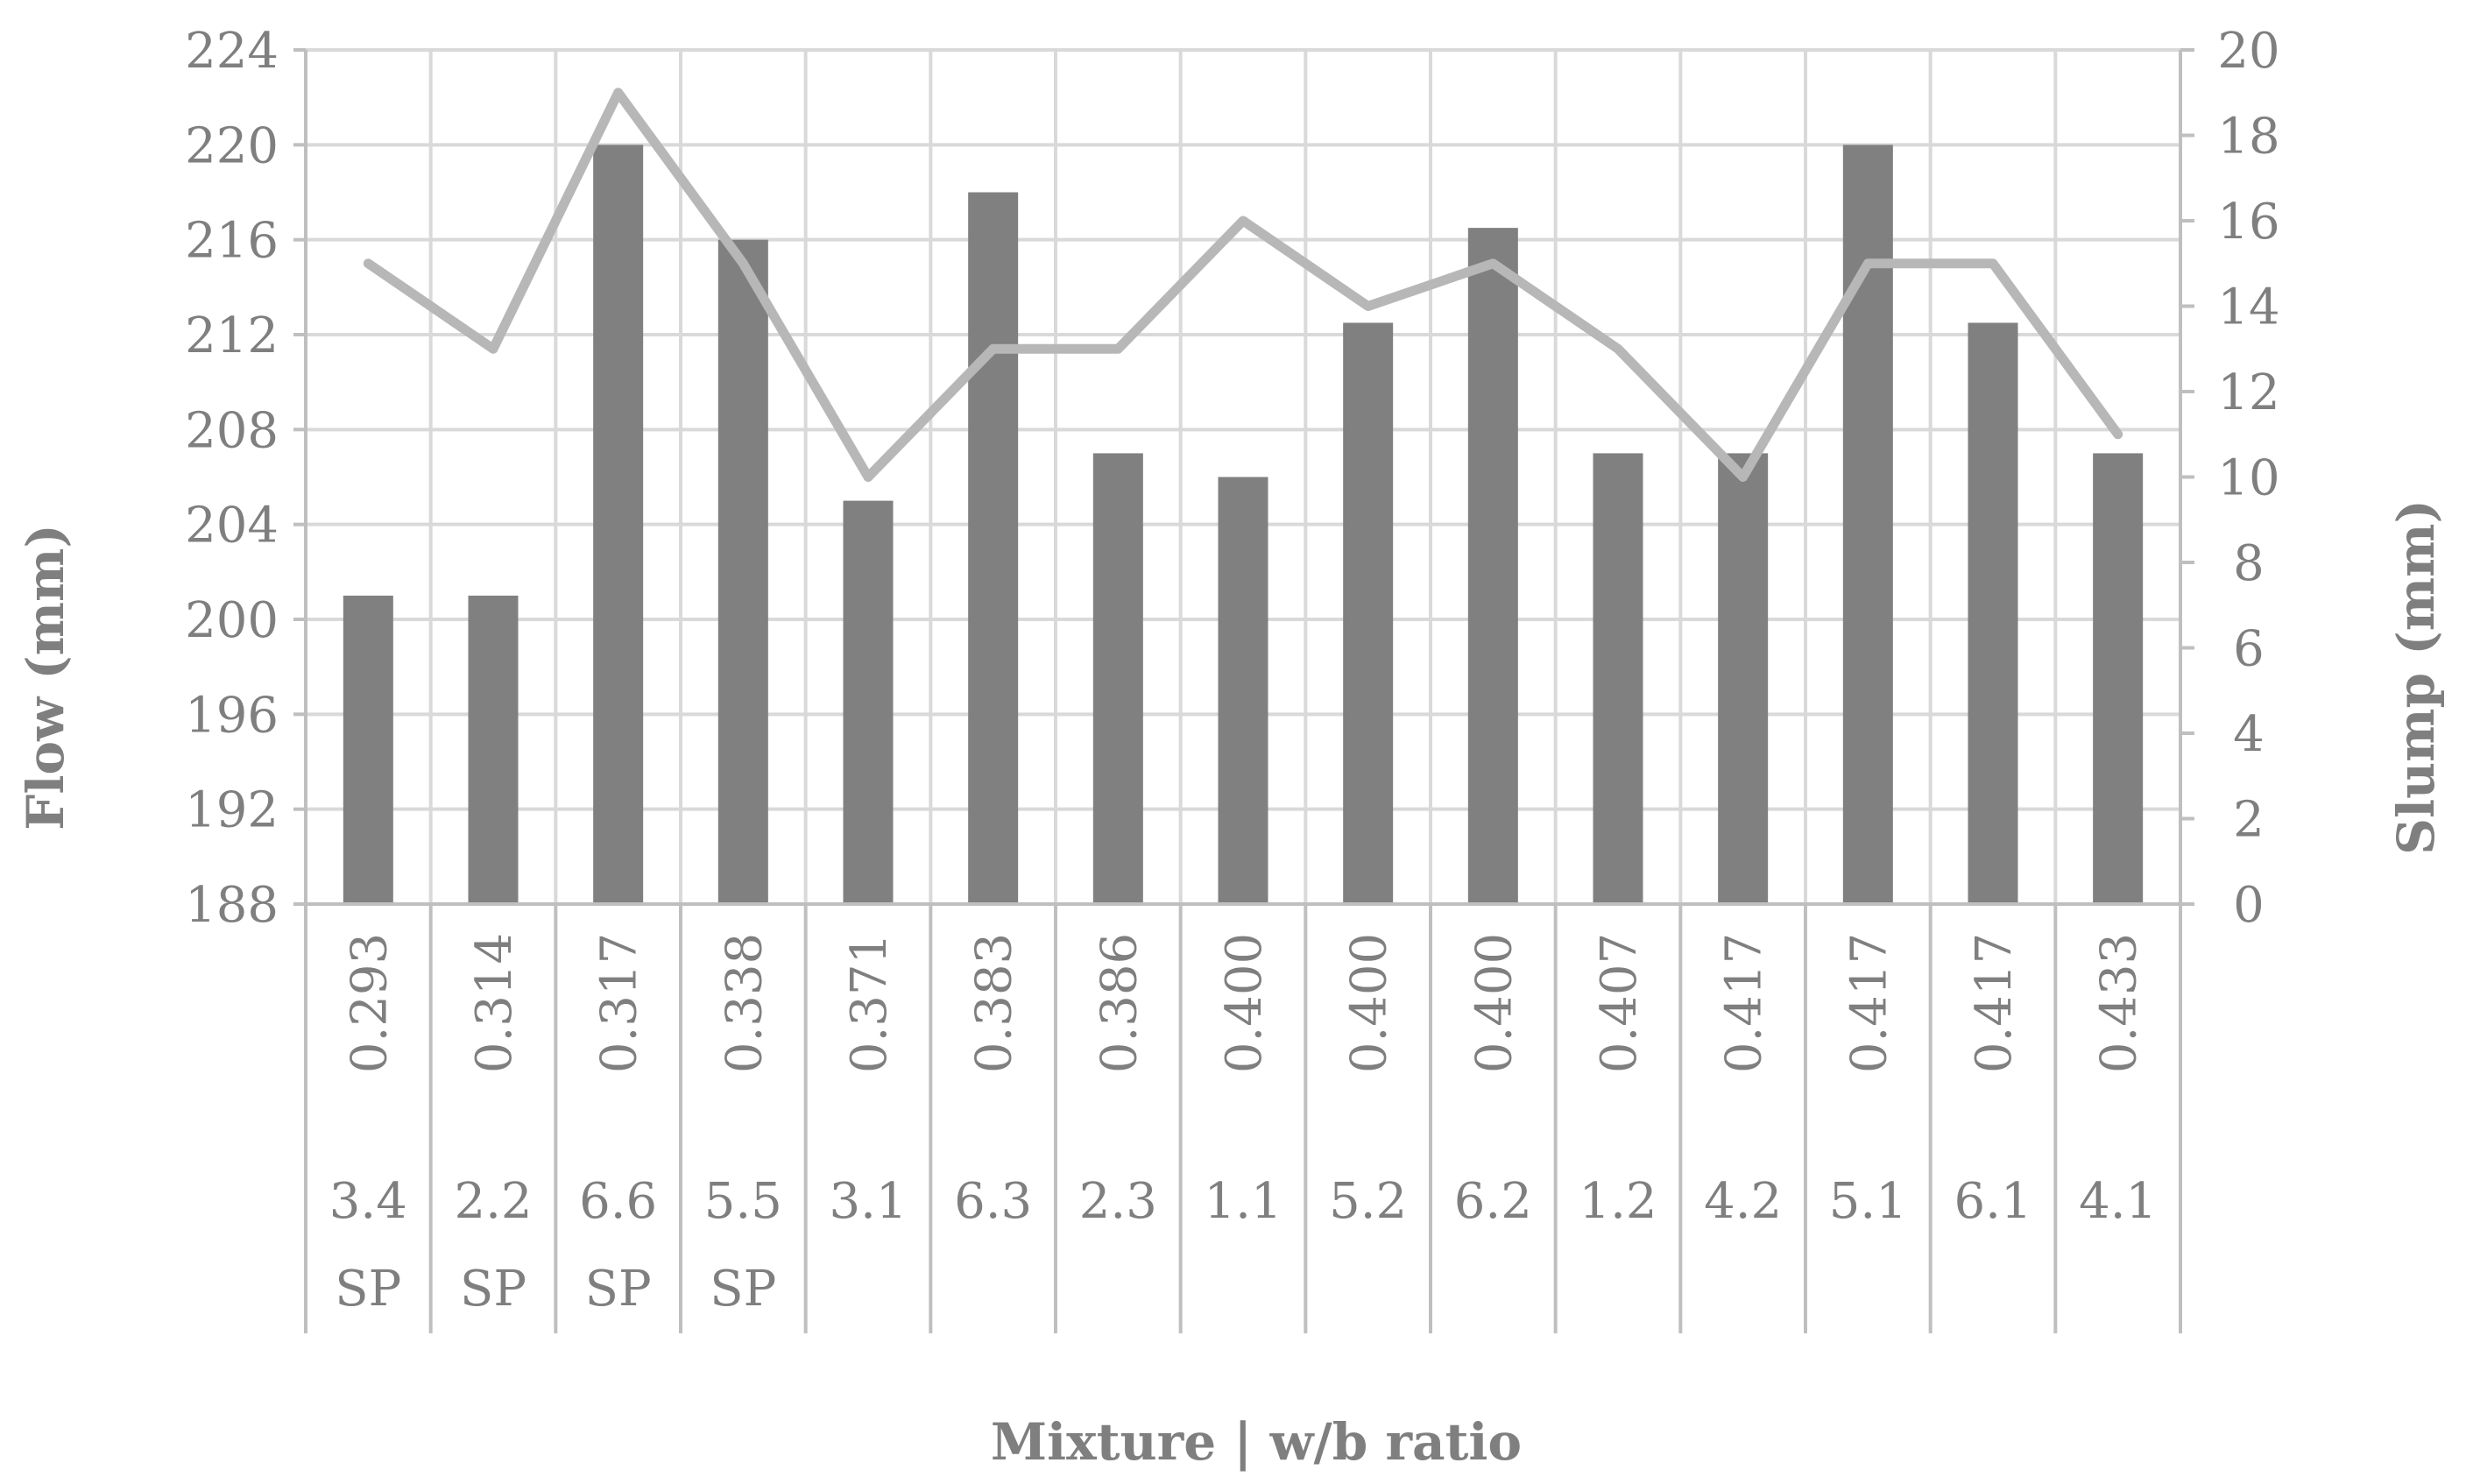  I want to click on category-ratio-label: 0.371, so click(869, 1003).